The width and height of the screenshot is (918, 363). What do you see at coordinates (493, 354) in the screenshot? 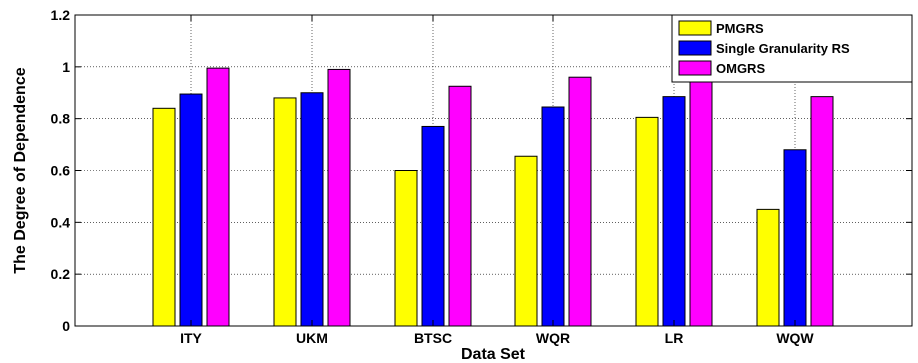
I see `x-axis-title: Data Set` at bounding box center [493, 354].